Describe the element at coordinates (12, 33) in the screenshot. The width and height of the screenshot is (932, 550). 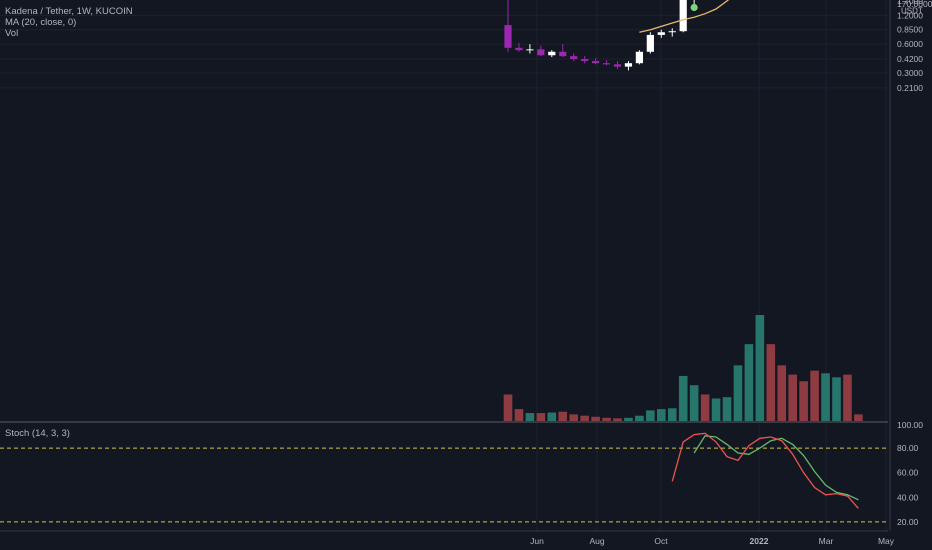
I see `volume-legend: Vol` at that location.